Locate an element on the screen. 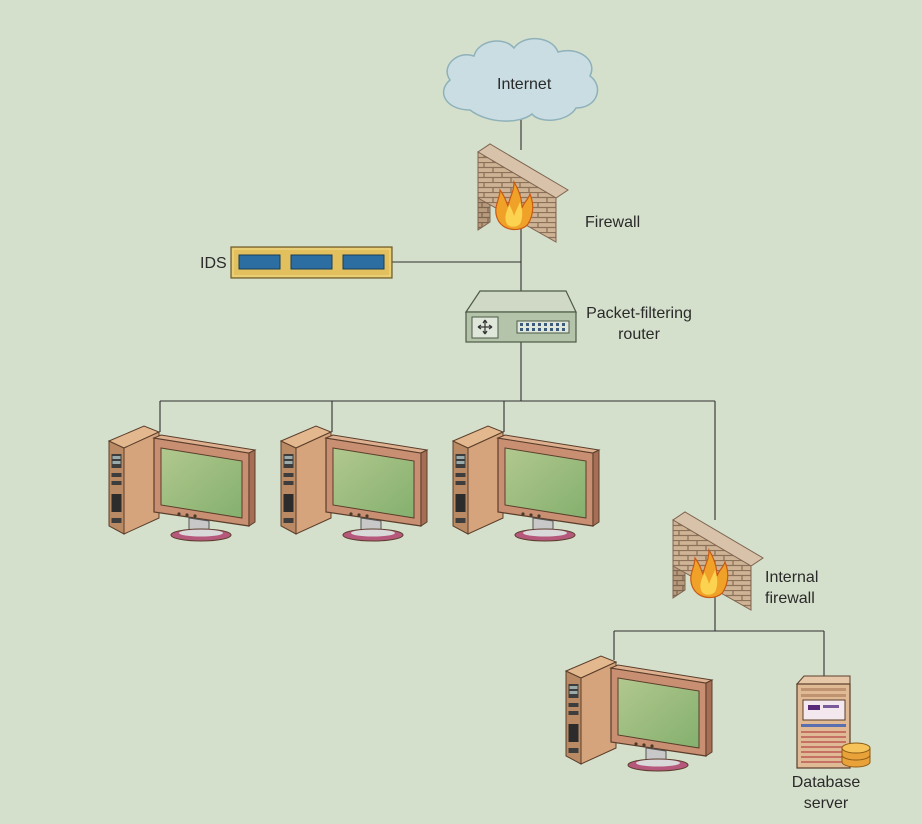  router-label-line2: router is located at coordinates (639, 334).